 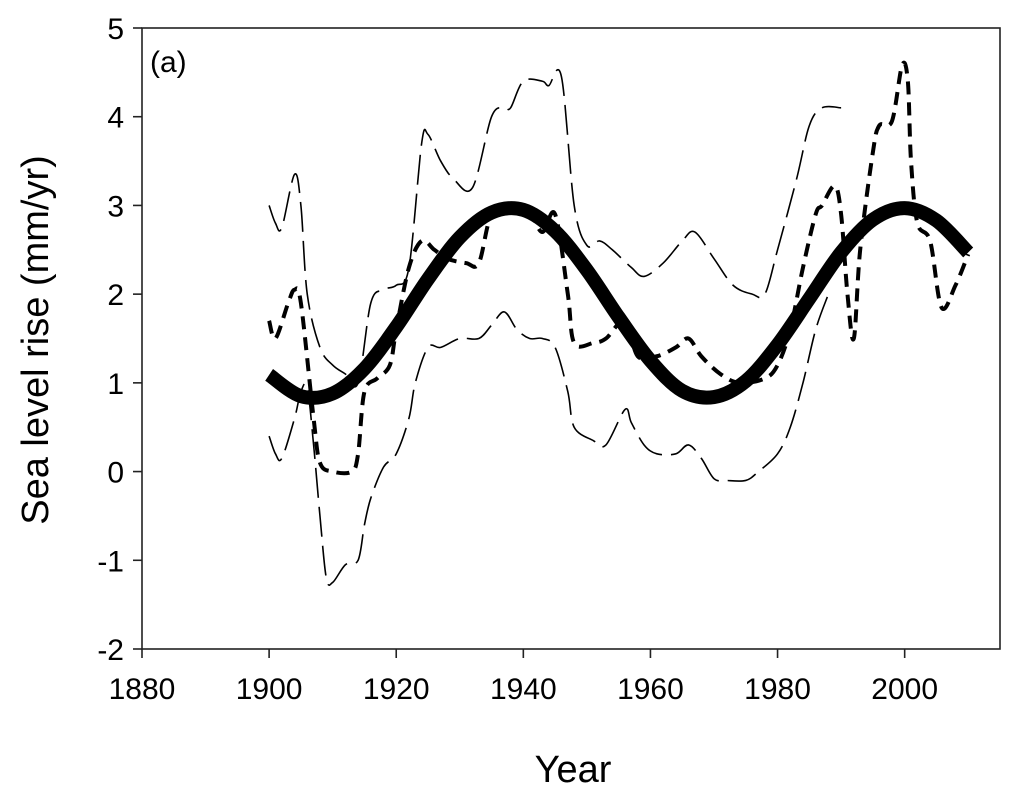 I want to click on panel-label: (a), so click(x=168, y=62).